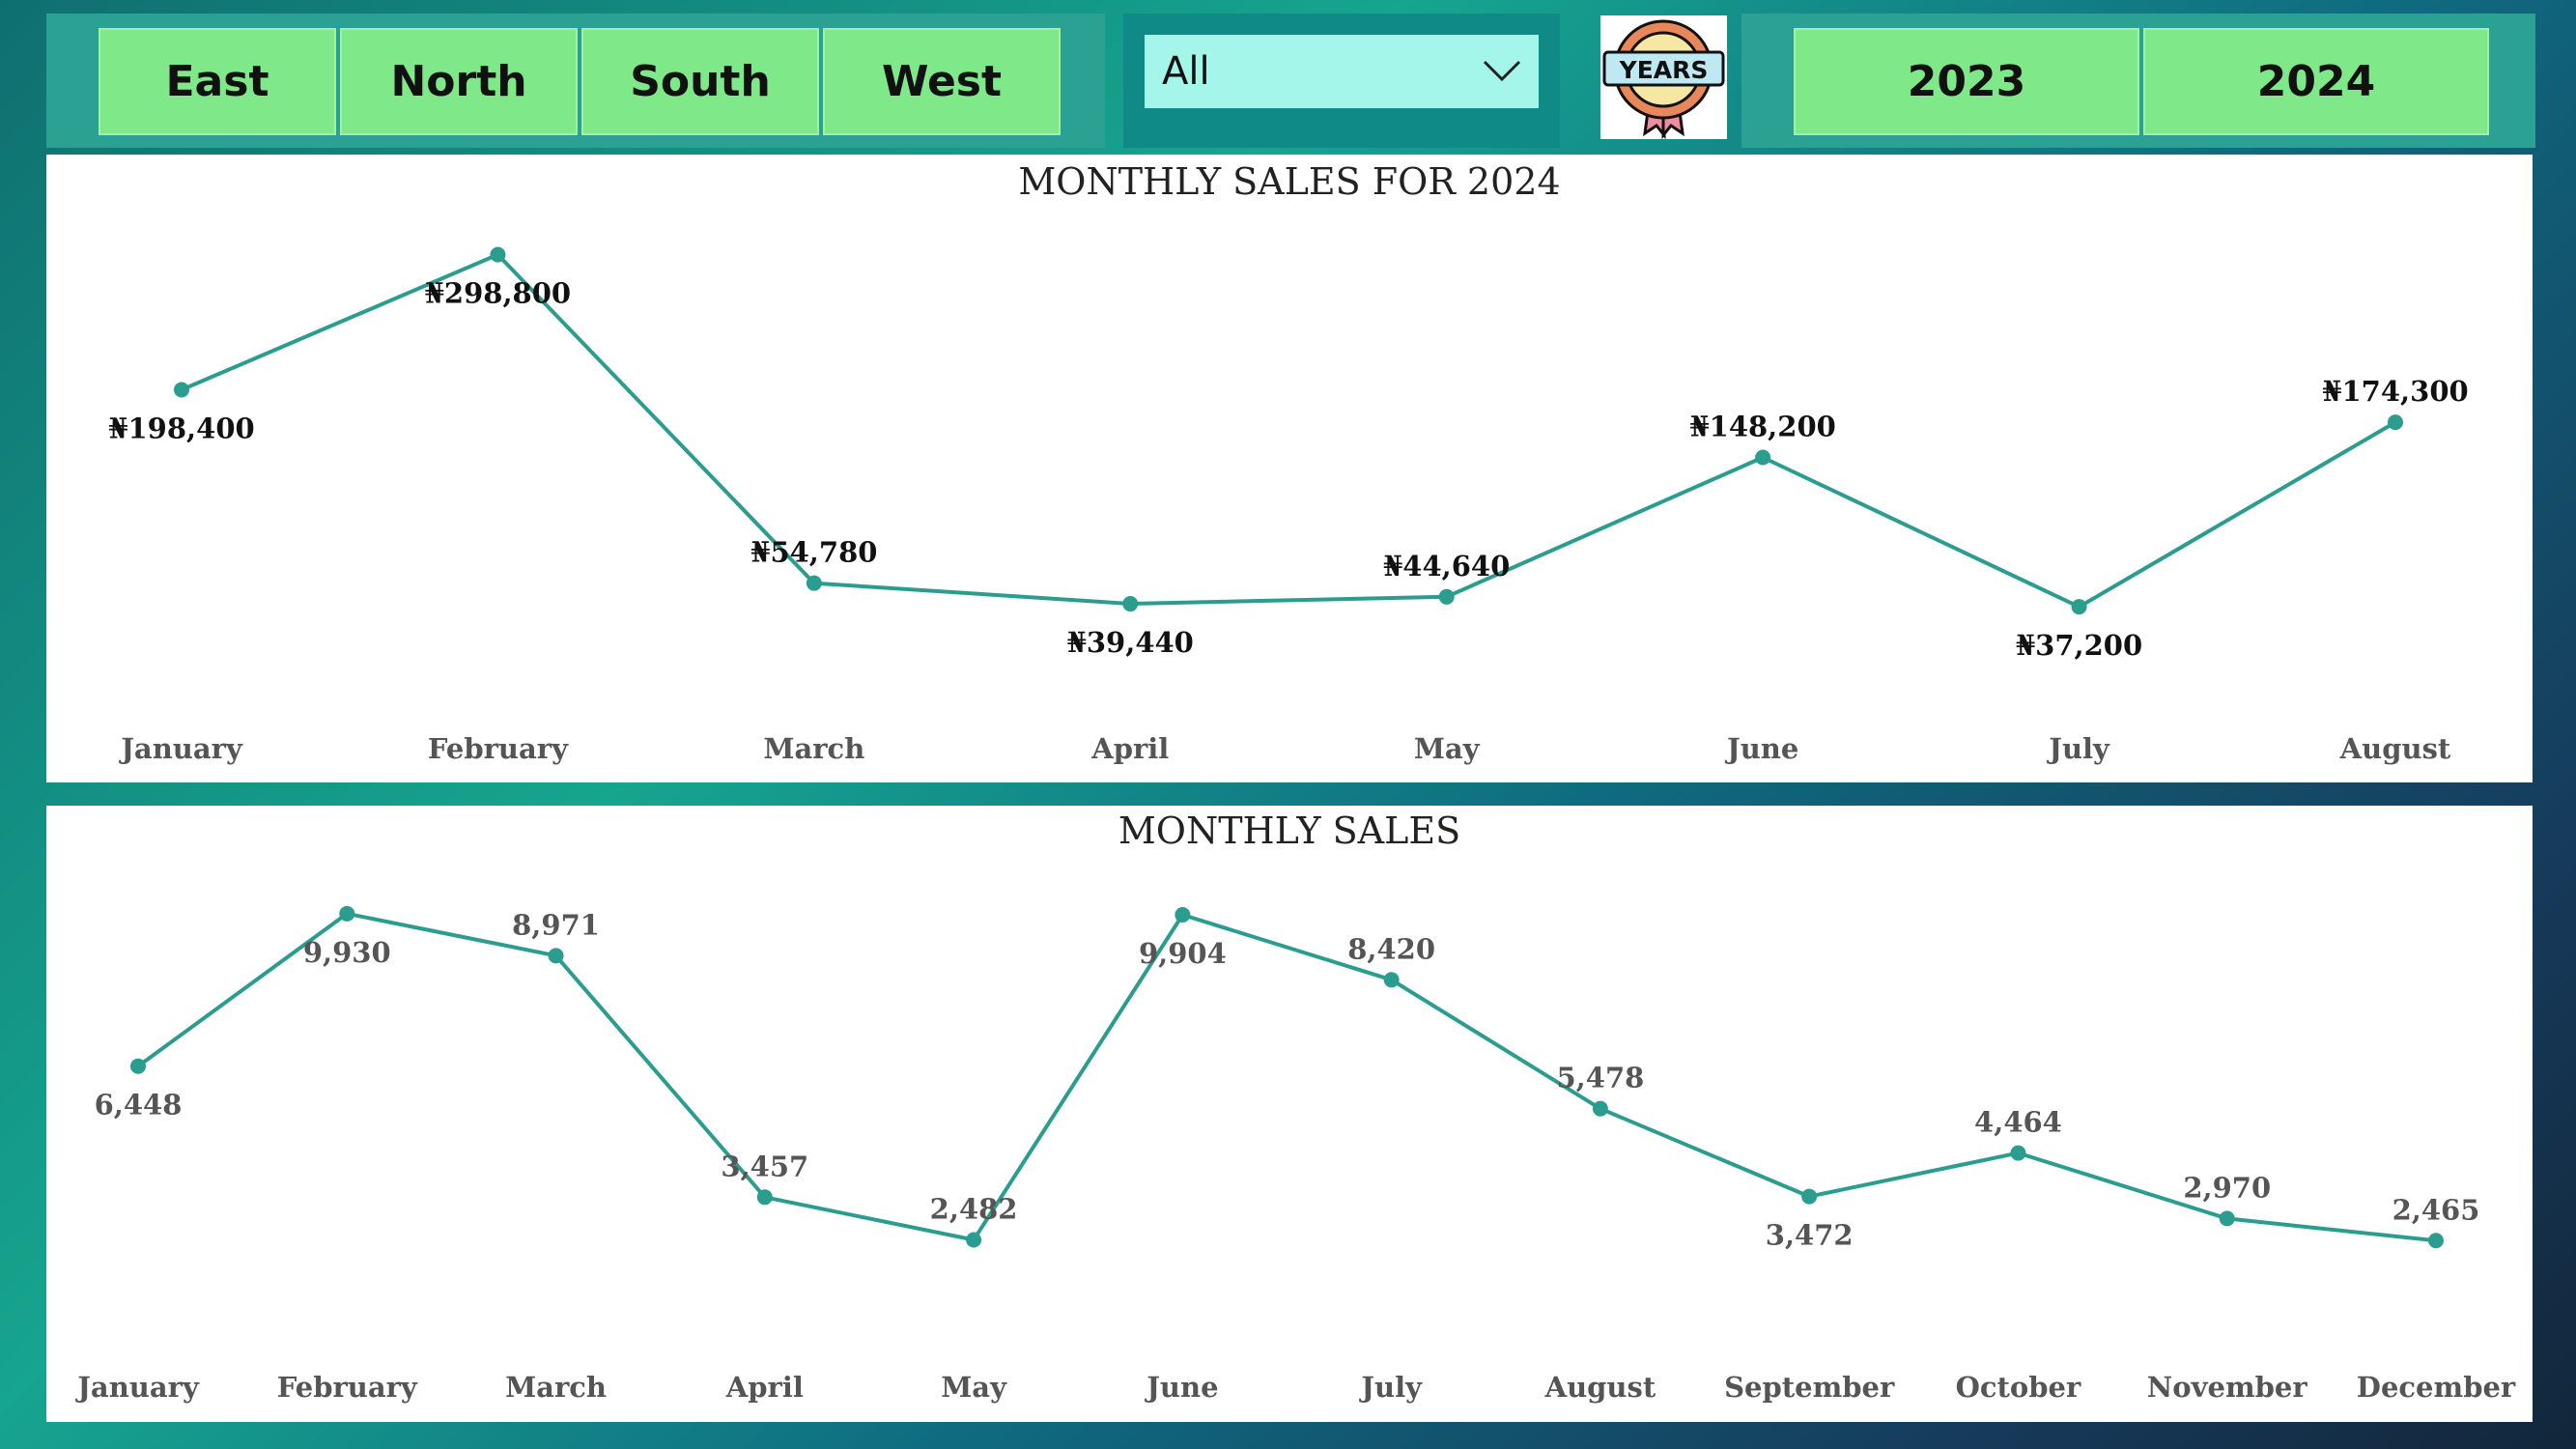 The height and width of the screenshot is (1449, 2576). What do you see at coordinates (1502, 71) in the screenshot?
I see `chevron-down-icon` at bounding box center [1502, 71].